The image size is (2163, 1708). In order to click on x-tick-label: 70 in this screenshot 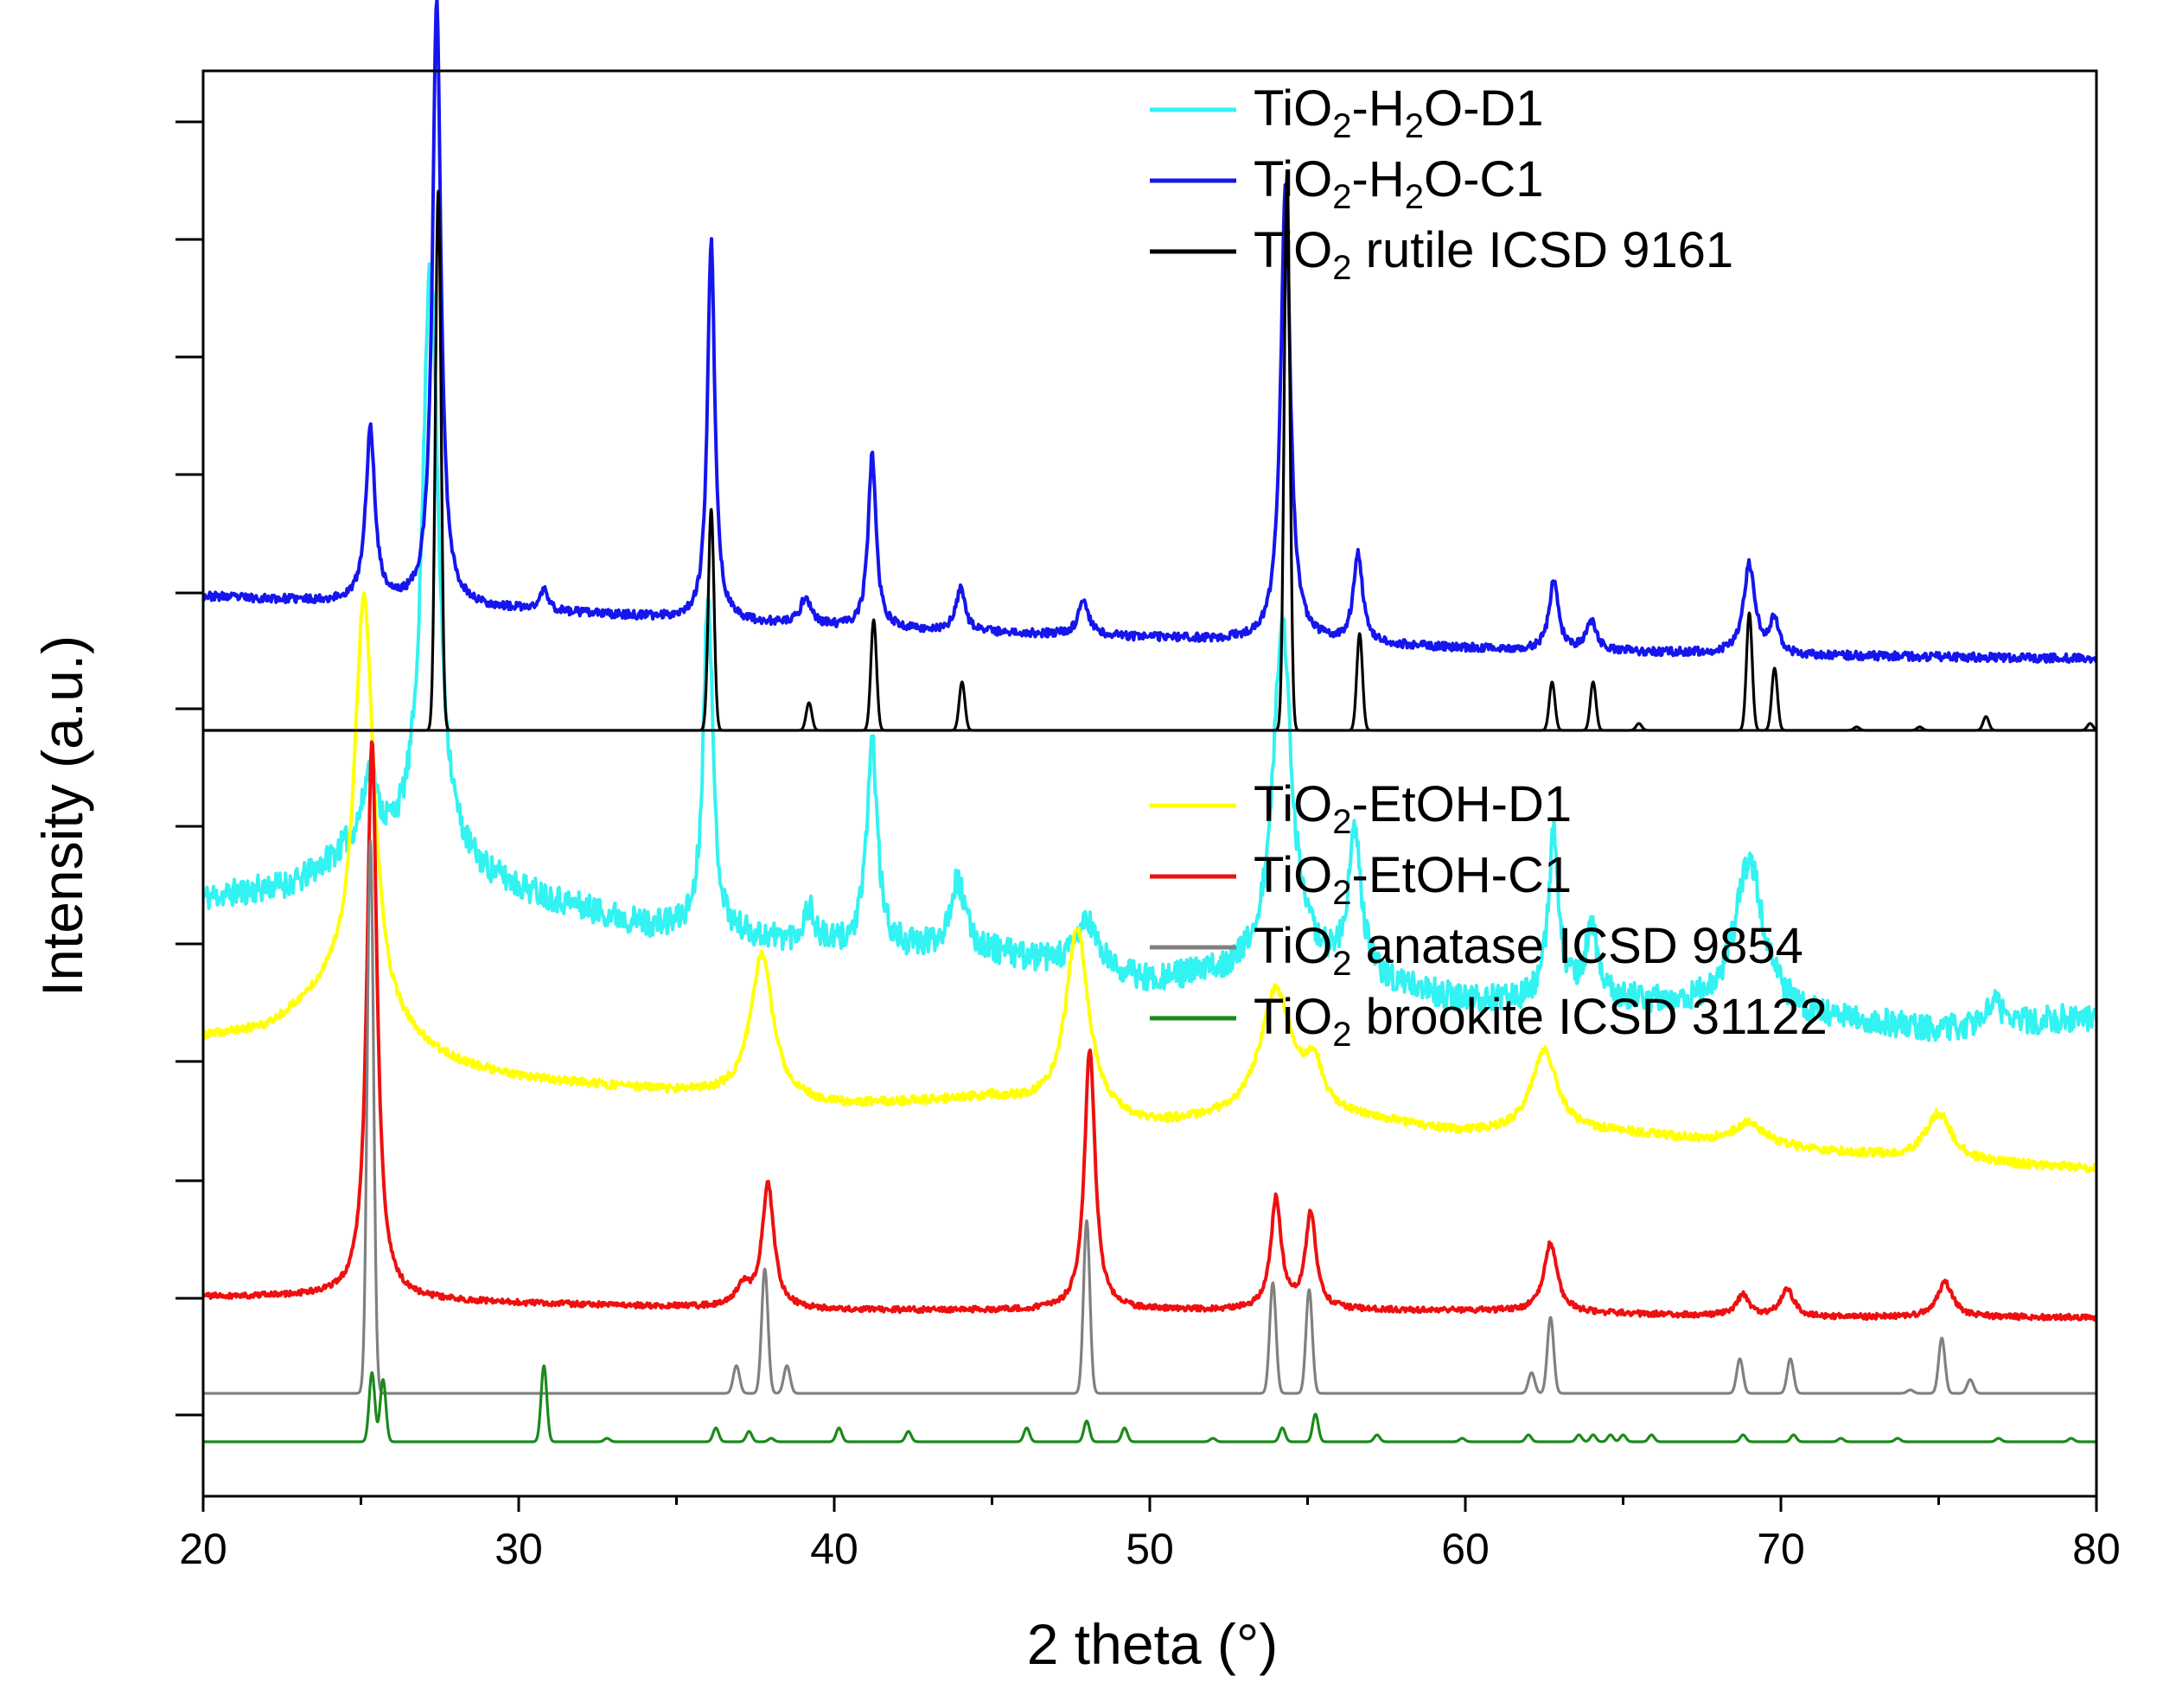, I will do `click(1781, 1549)`.